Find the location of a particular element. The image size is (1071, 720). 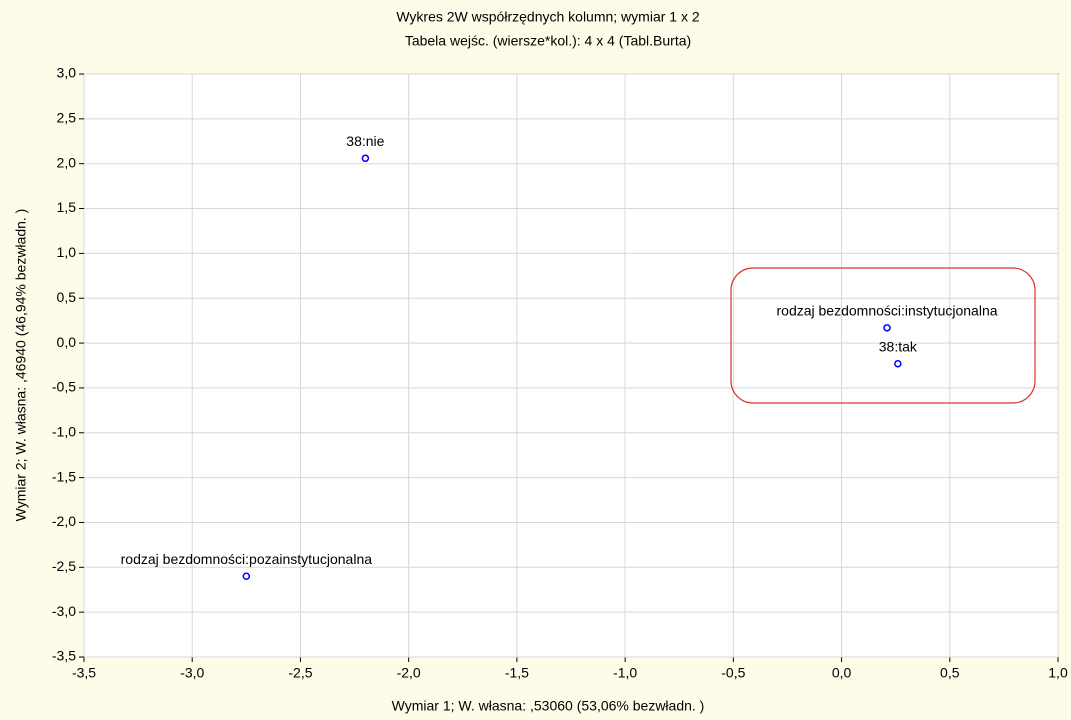

y-tick-label: 1,0 is located at coordinates (67, 252).